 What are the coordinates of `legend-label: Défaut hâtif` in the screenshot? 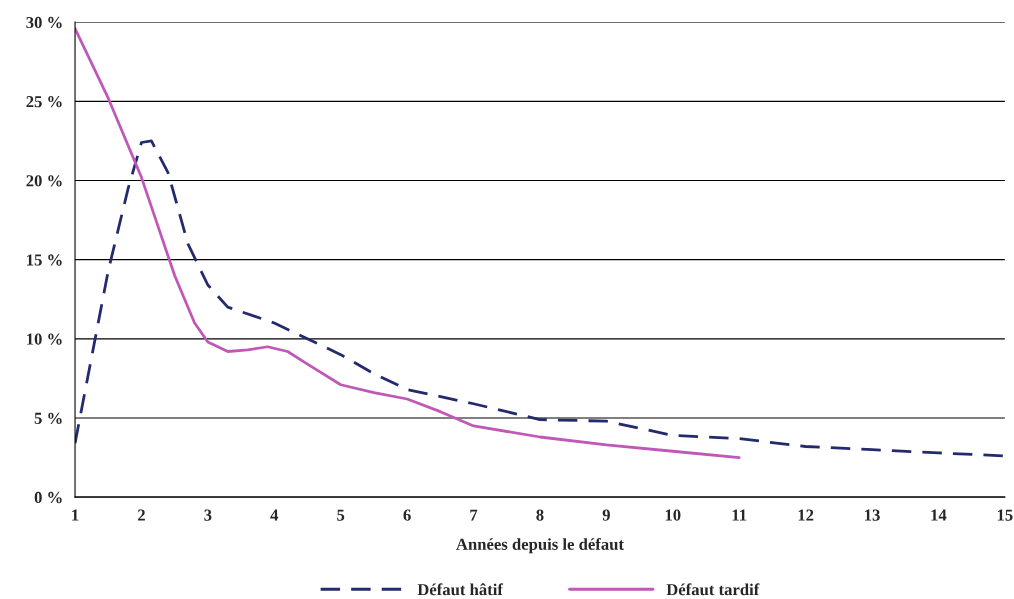 It's located at (460, 589).